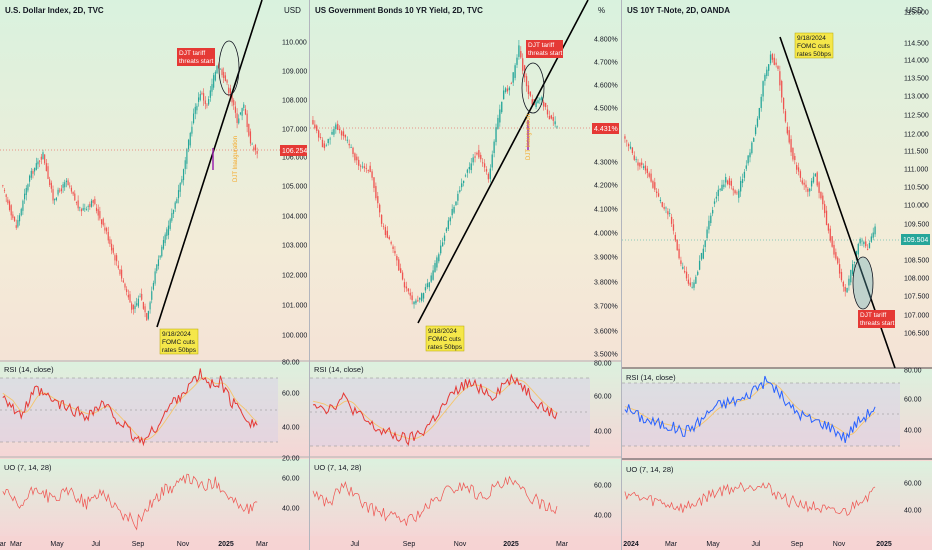 Image resolution: width=932 pixels, height=550 pixels. Describe the element at coordinates (606, 332) in the screenshot. I see `price-tick: 3.600%` at that location.